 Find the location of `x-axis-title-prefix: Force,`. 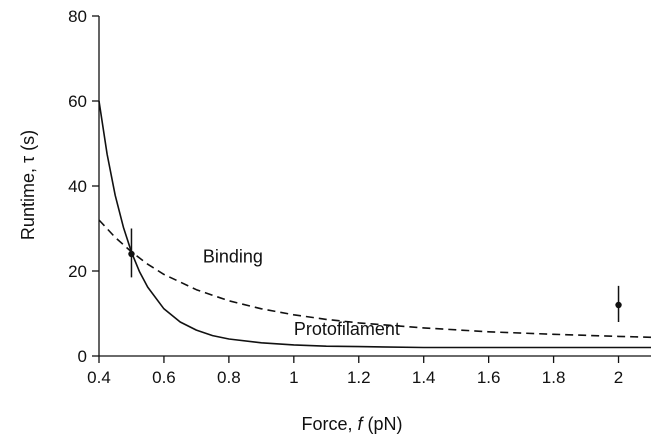

x-axis-title-prefix: Force, is located at coordinates (329, 424).